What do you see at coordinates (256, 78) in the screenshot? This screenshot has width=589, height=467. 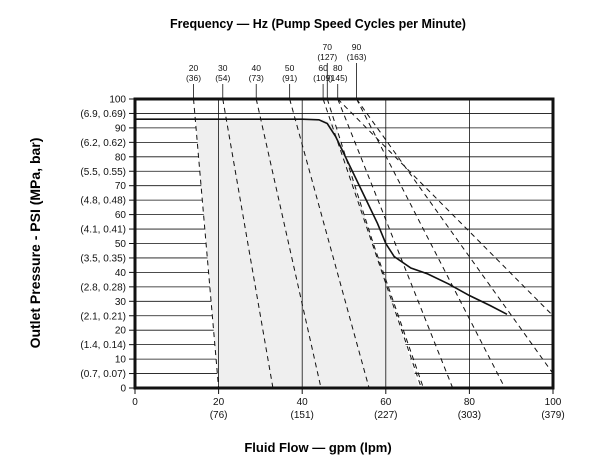 I see `frequency-cpm-label: (73)` at bounding box center [256, 78].